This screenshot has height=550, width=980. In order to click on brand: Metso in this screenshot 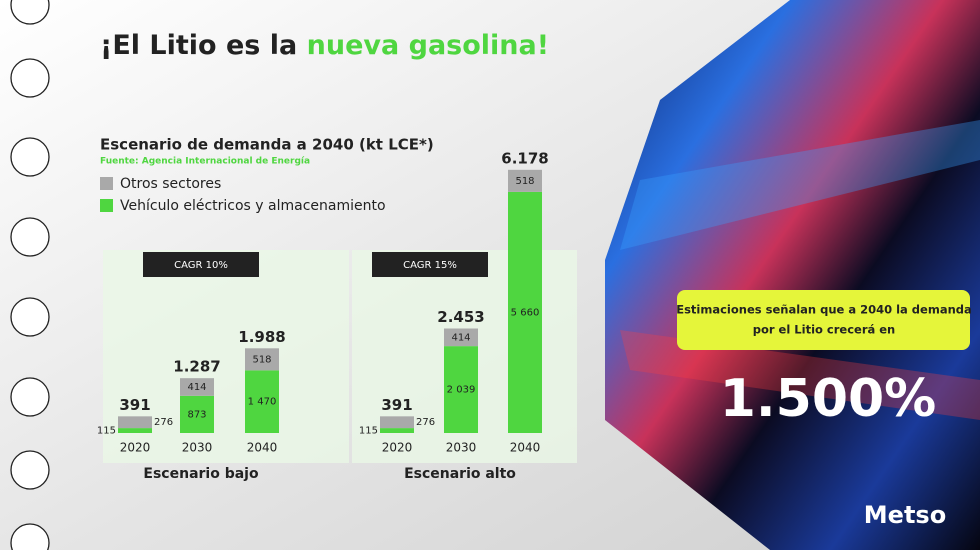, I will do `click(905, 515)`.